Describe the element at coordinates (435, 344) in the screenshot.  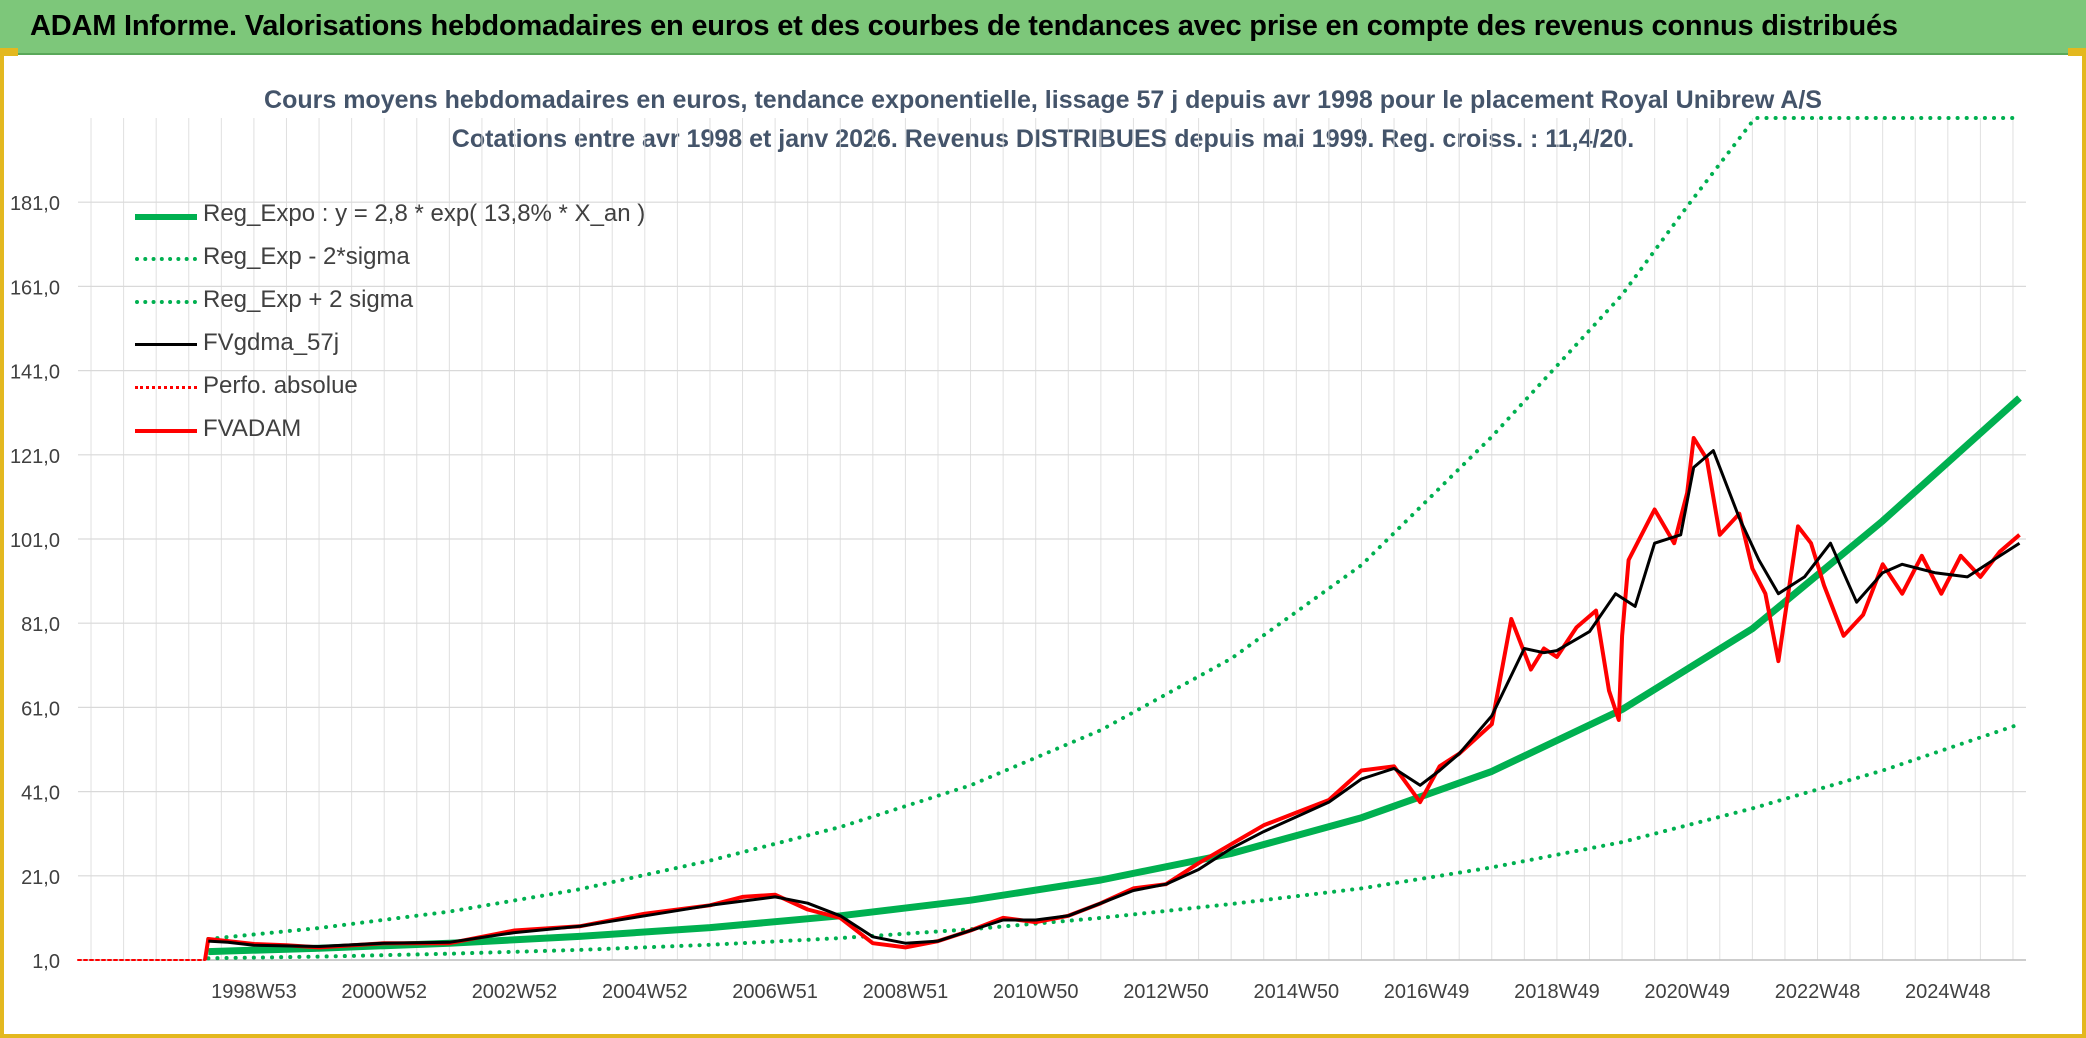
I see `legend-item: FVgdma_57j` at that location.